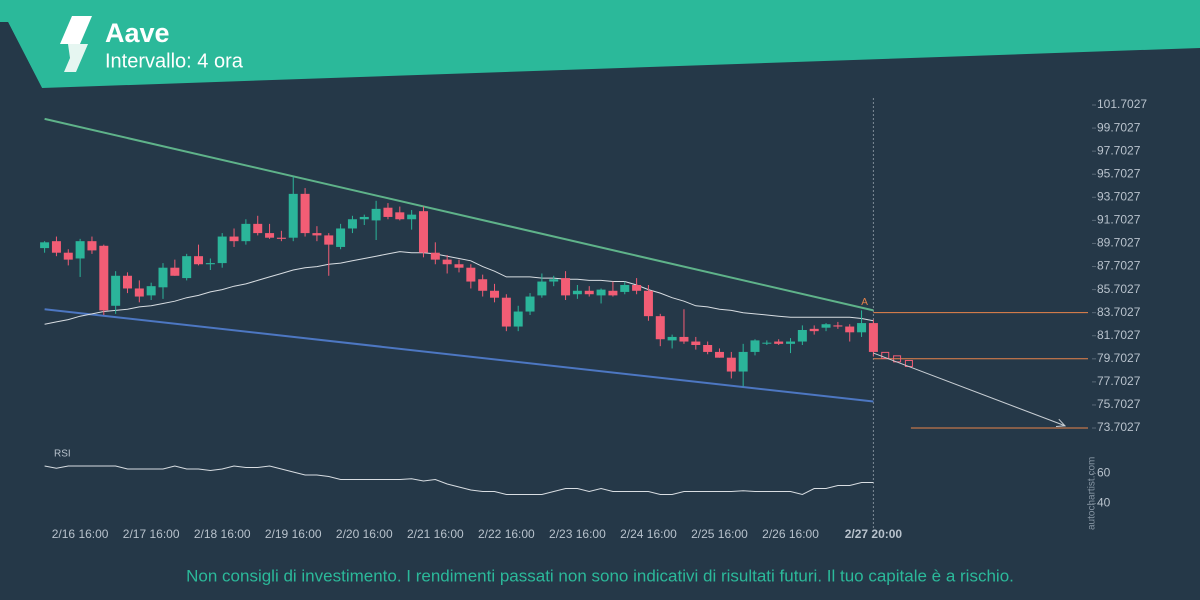 This screenshot has height=600, width=1200. Describe the element at coordinates (506, 534) in the screenshot. I see `x-tick-label: 2/22 16:00` at that location.